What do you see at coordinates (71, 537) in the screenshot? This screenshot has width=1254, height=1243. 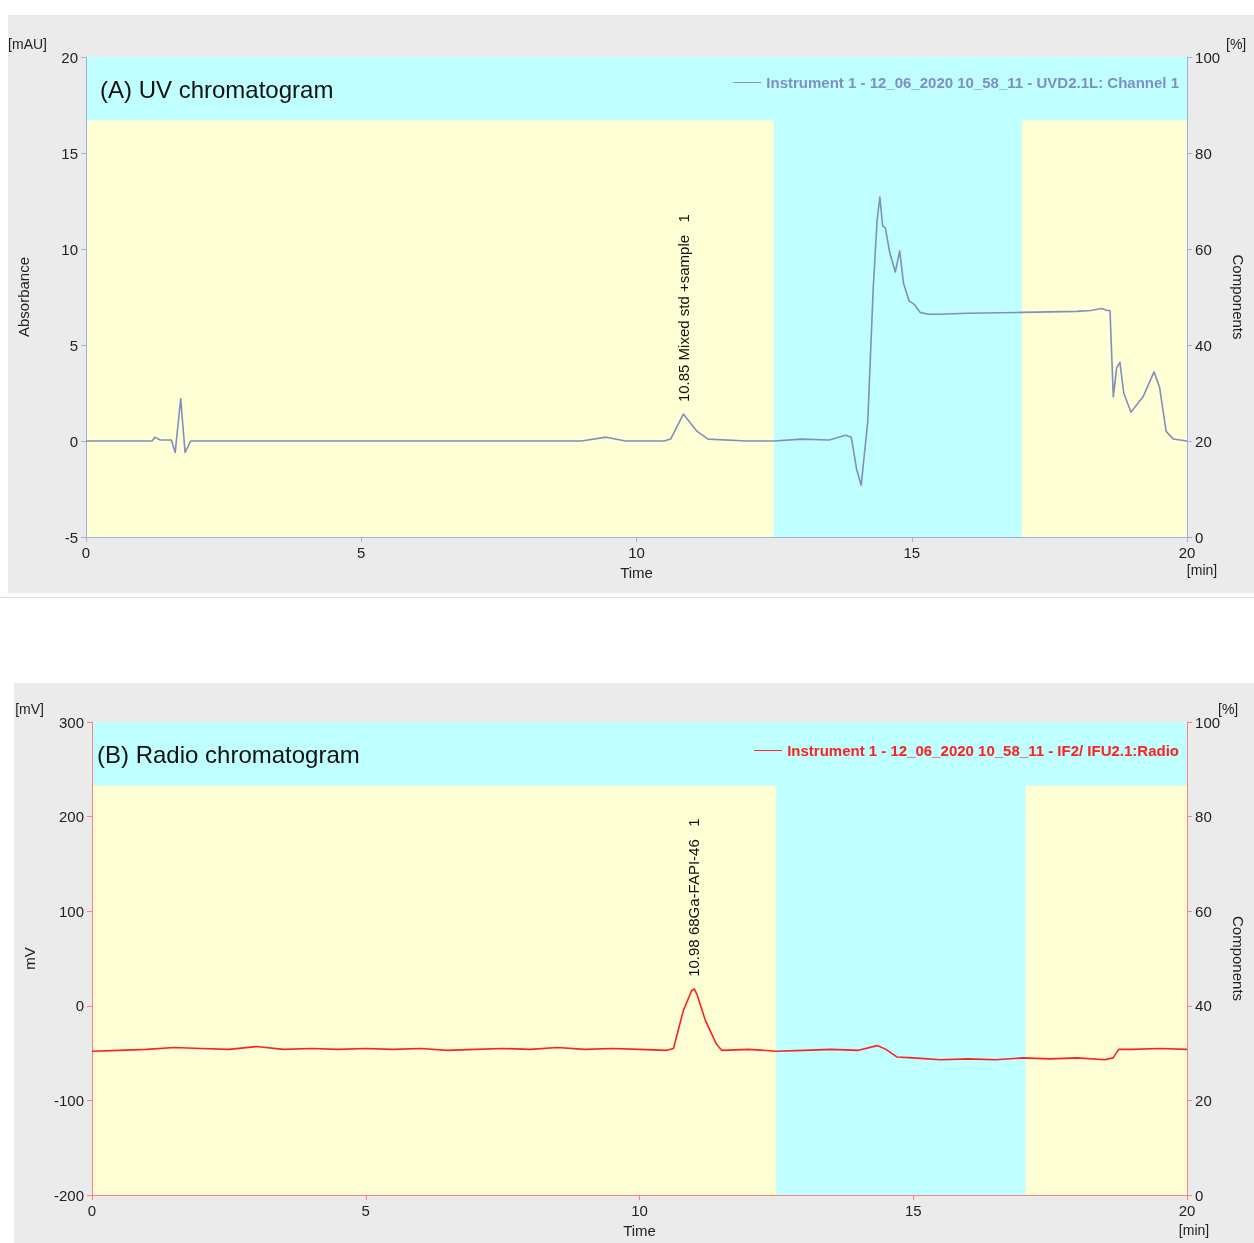 I see `y-tick-label: -5` at bounding box center [71, 537].